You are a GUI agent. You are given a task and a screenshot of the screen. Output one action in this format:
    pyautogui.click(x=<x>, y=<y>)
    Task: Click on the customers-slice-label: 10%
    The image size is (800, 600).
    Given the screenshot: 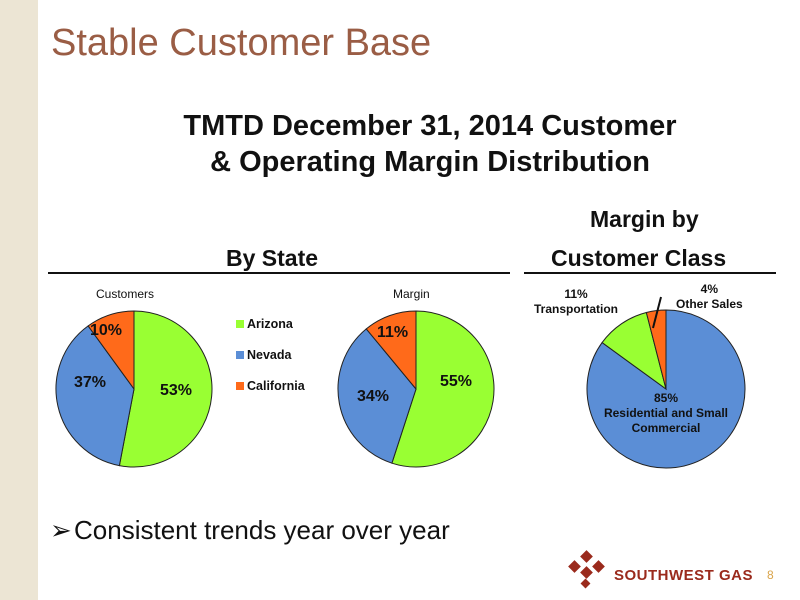 What is the action you would take?
    pyautogui.click(x=106, y=330)
    